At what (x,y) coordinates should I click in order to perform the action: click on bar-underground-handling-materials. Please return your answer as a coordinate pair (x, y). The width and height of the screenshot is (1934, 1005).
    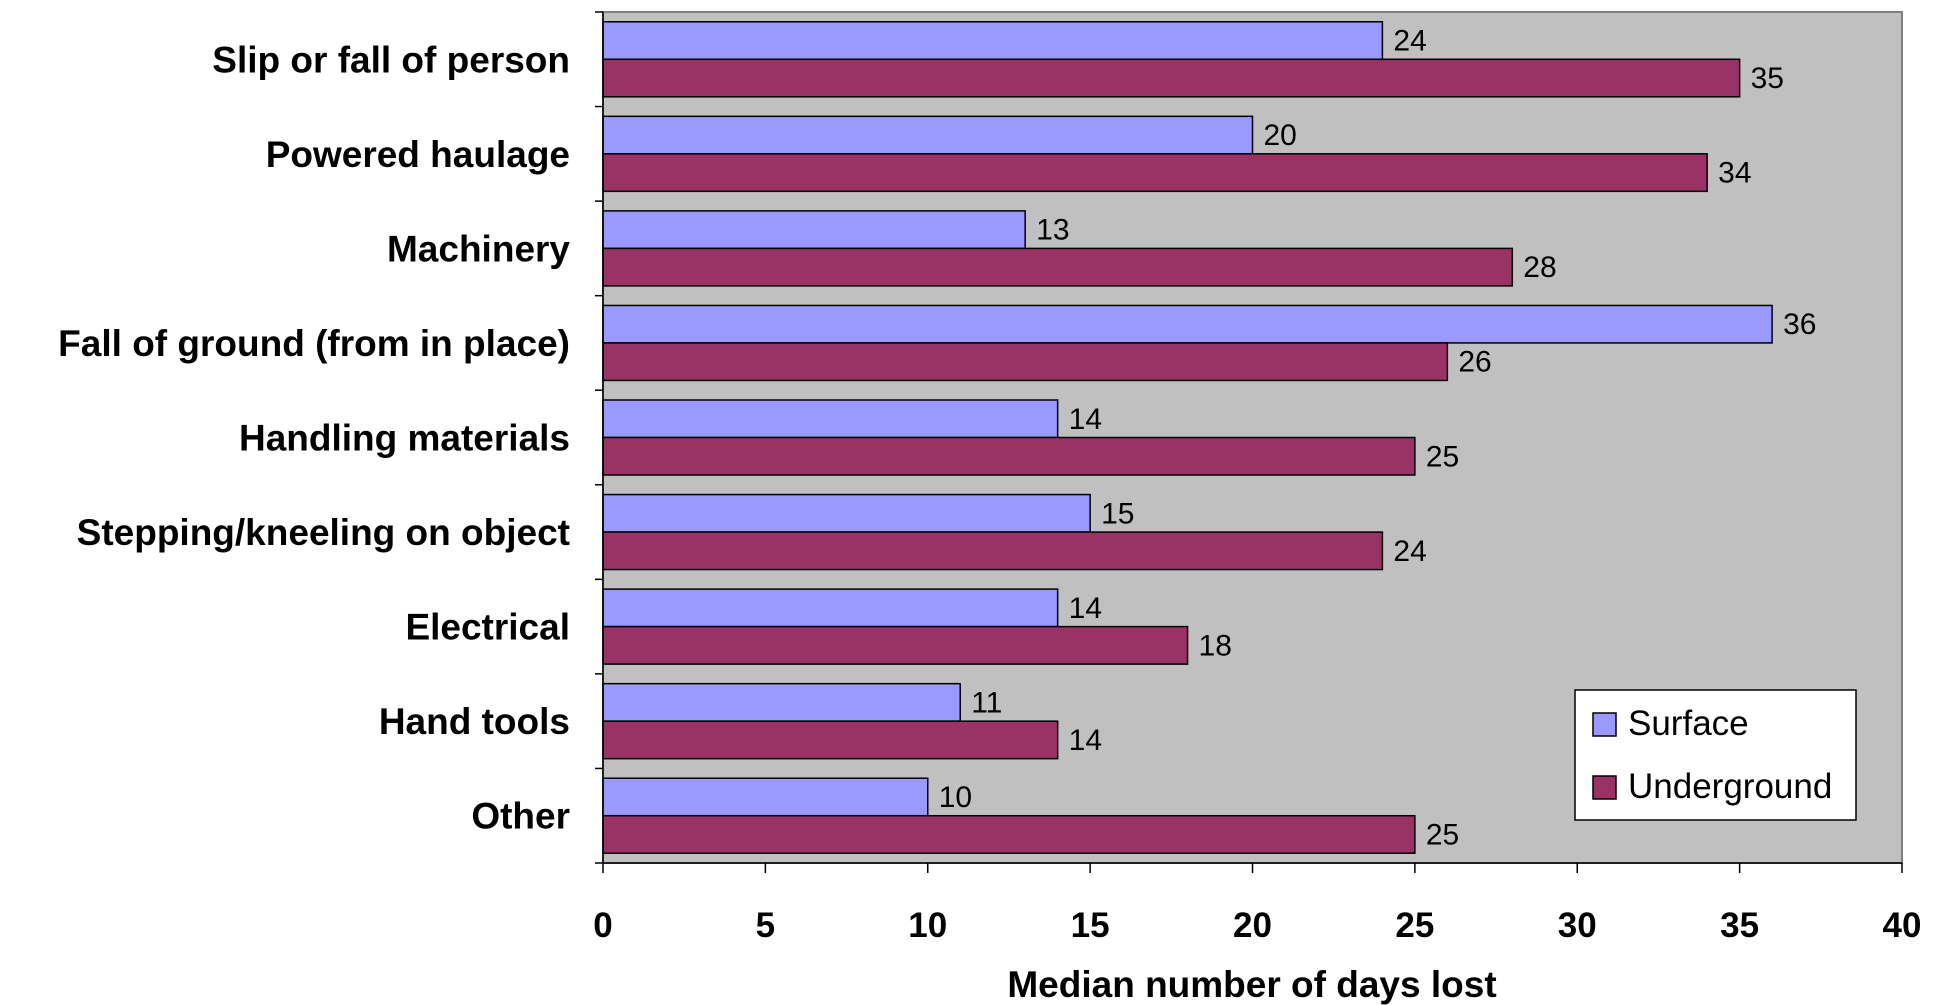
    Looking at the image, I should click on (1009, 456).